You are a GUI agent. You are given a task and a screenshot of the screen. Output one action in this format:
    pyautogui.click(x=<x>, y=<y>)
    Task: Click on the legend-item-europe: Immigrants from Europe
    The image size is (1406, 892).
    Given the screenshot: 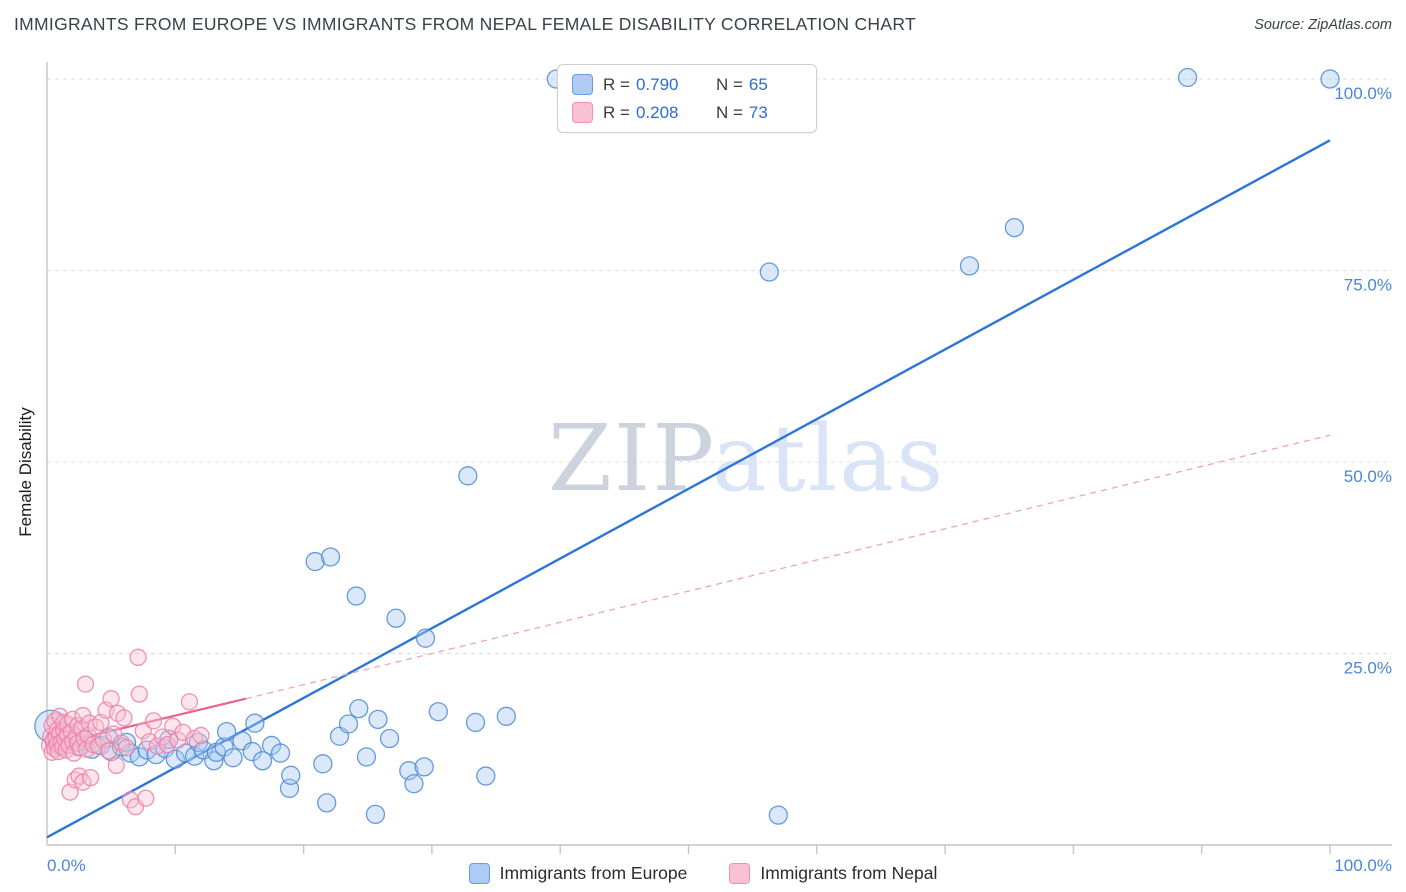 What is the action you would take?
    pyautogui.click(x=578, y=873)
    